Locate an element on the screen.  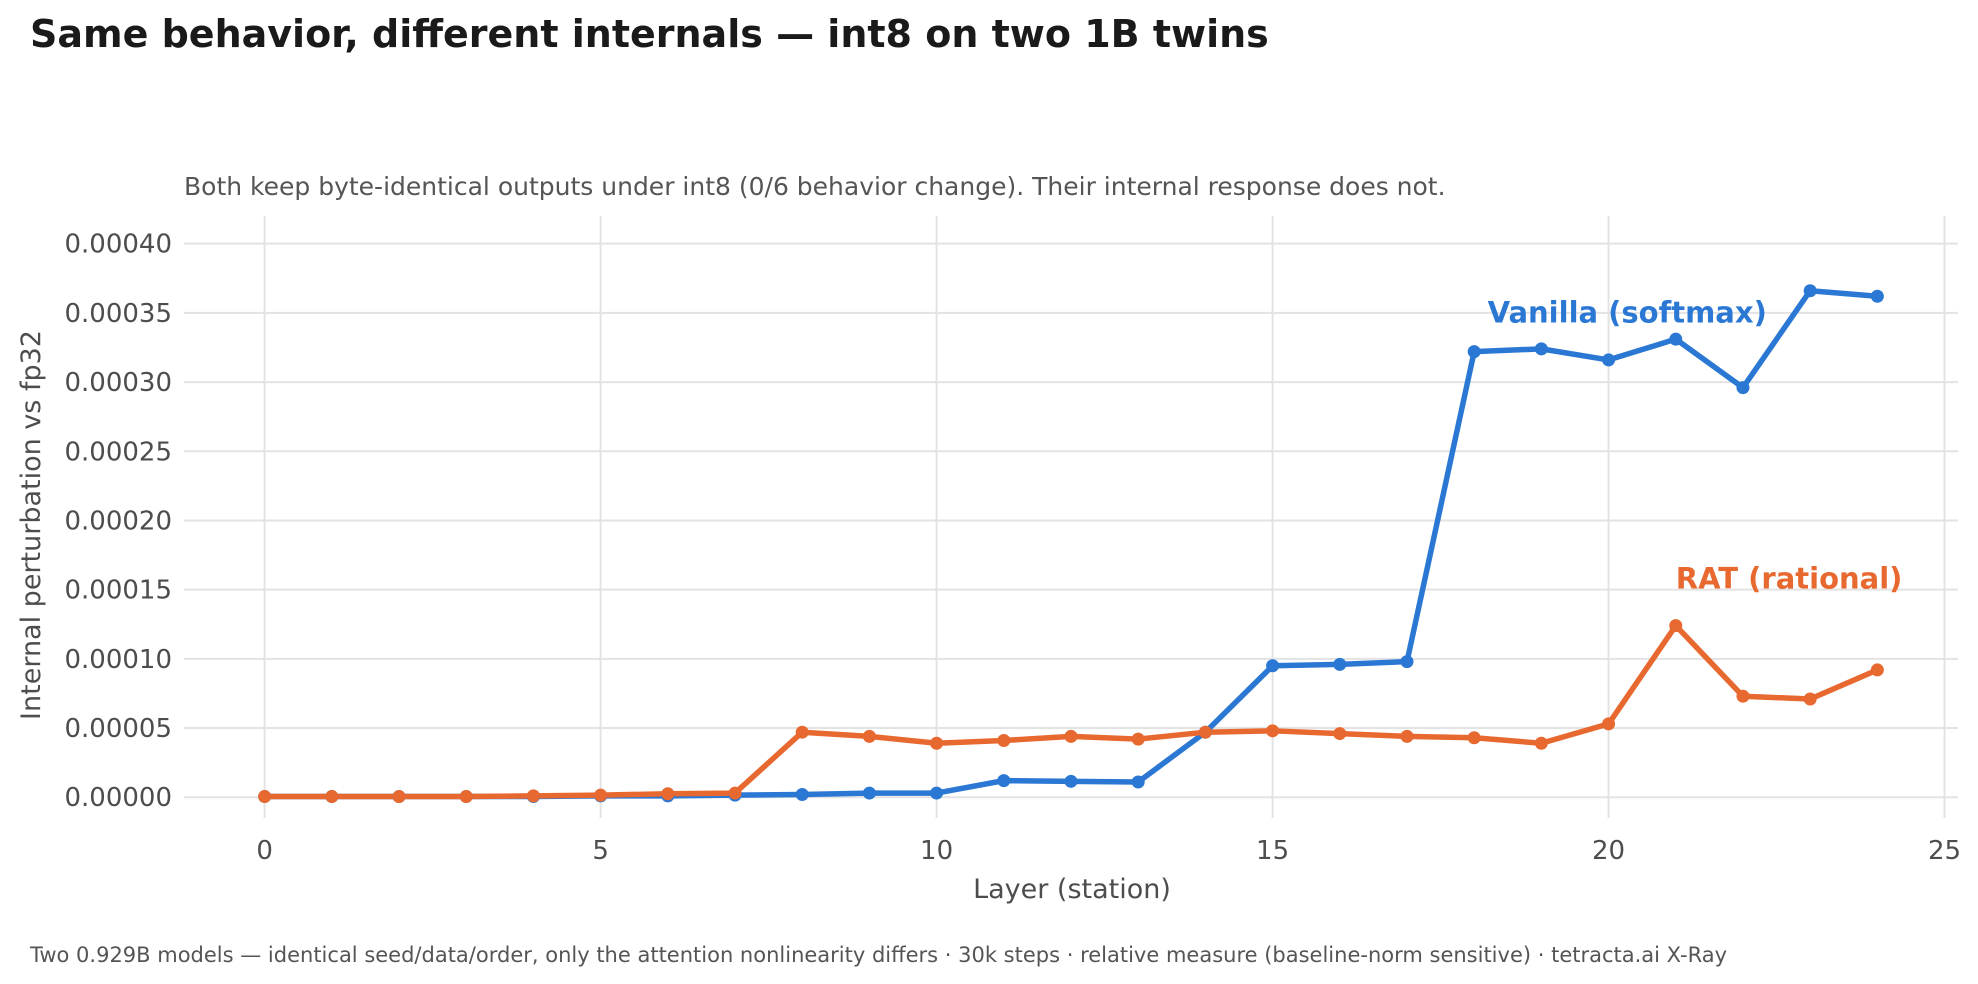
y-tick-label: 0.00020 is located at coordinates (118, 521).